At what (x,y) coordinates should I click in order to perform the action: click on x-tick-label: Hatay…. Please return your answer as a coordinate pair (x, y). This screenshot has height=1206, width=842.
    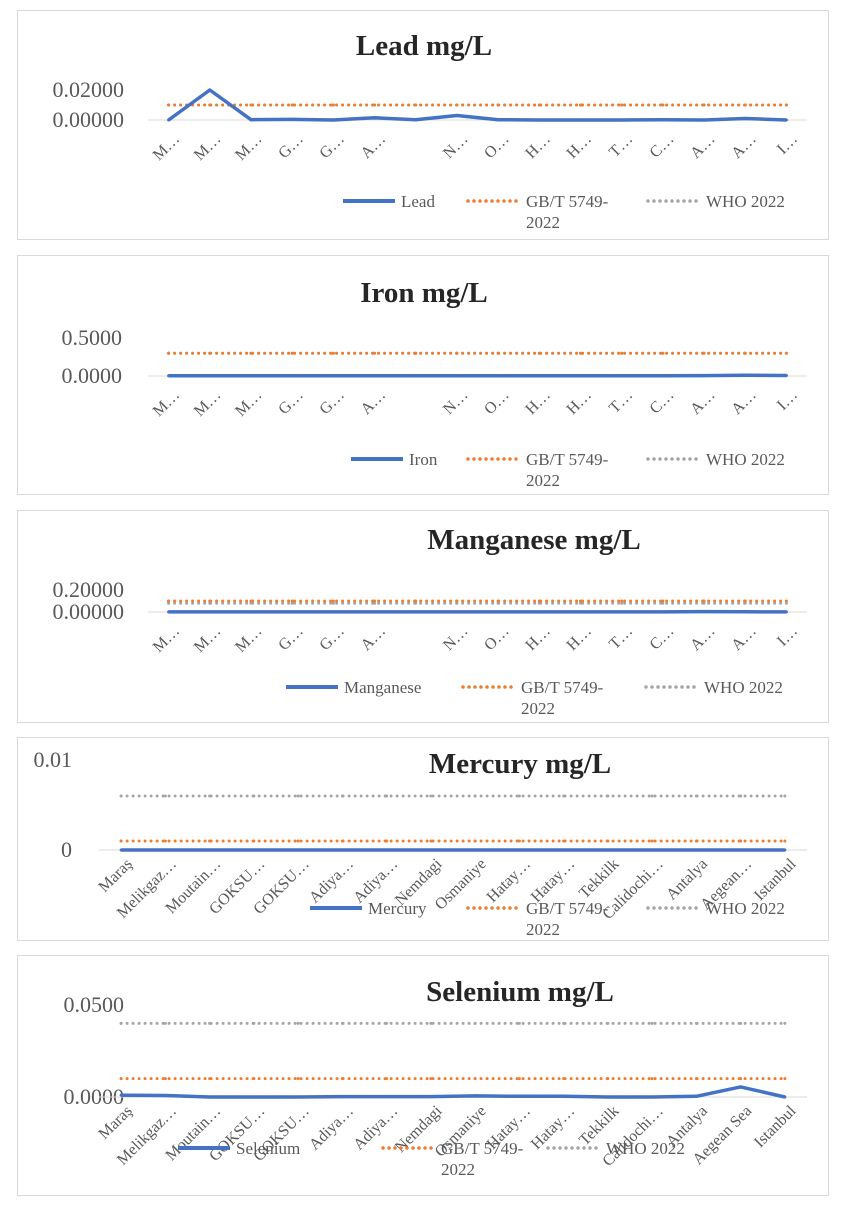
    Looking at the image, I should click on (553, 1128).